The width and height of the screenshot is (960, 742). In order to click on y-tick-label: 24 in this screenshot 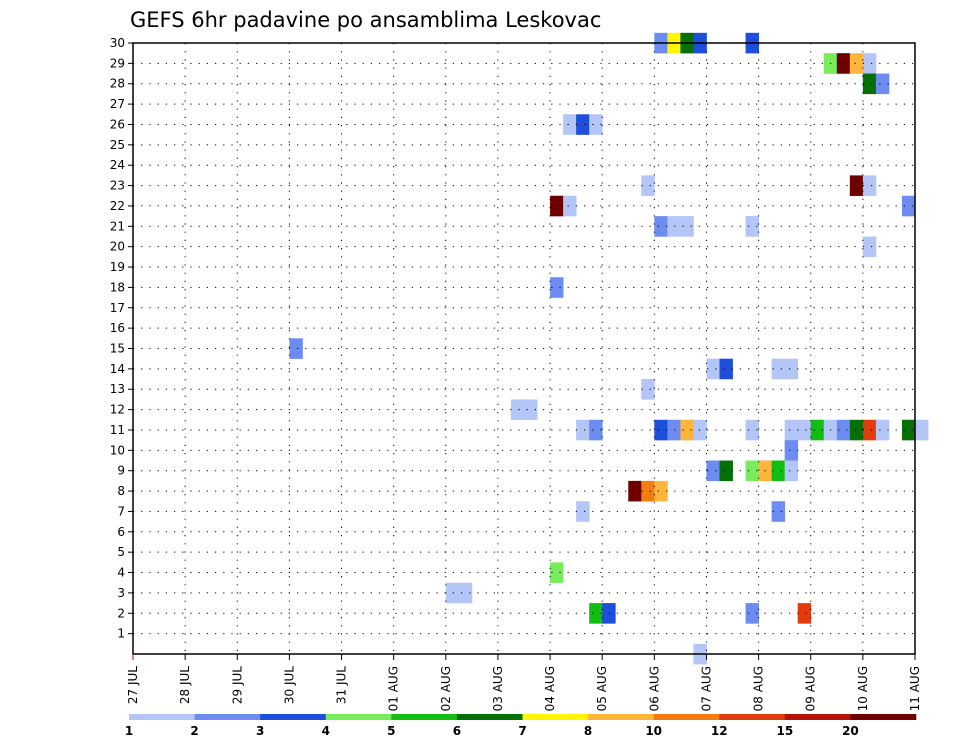, I will do `click(117, 165)`.